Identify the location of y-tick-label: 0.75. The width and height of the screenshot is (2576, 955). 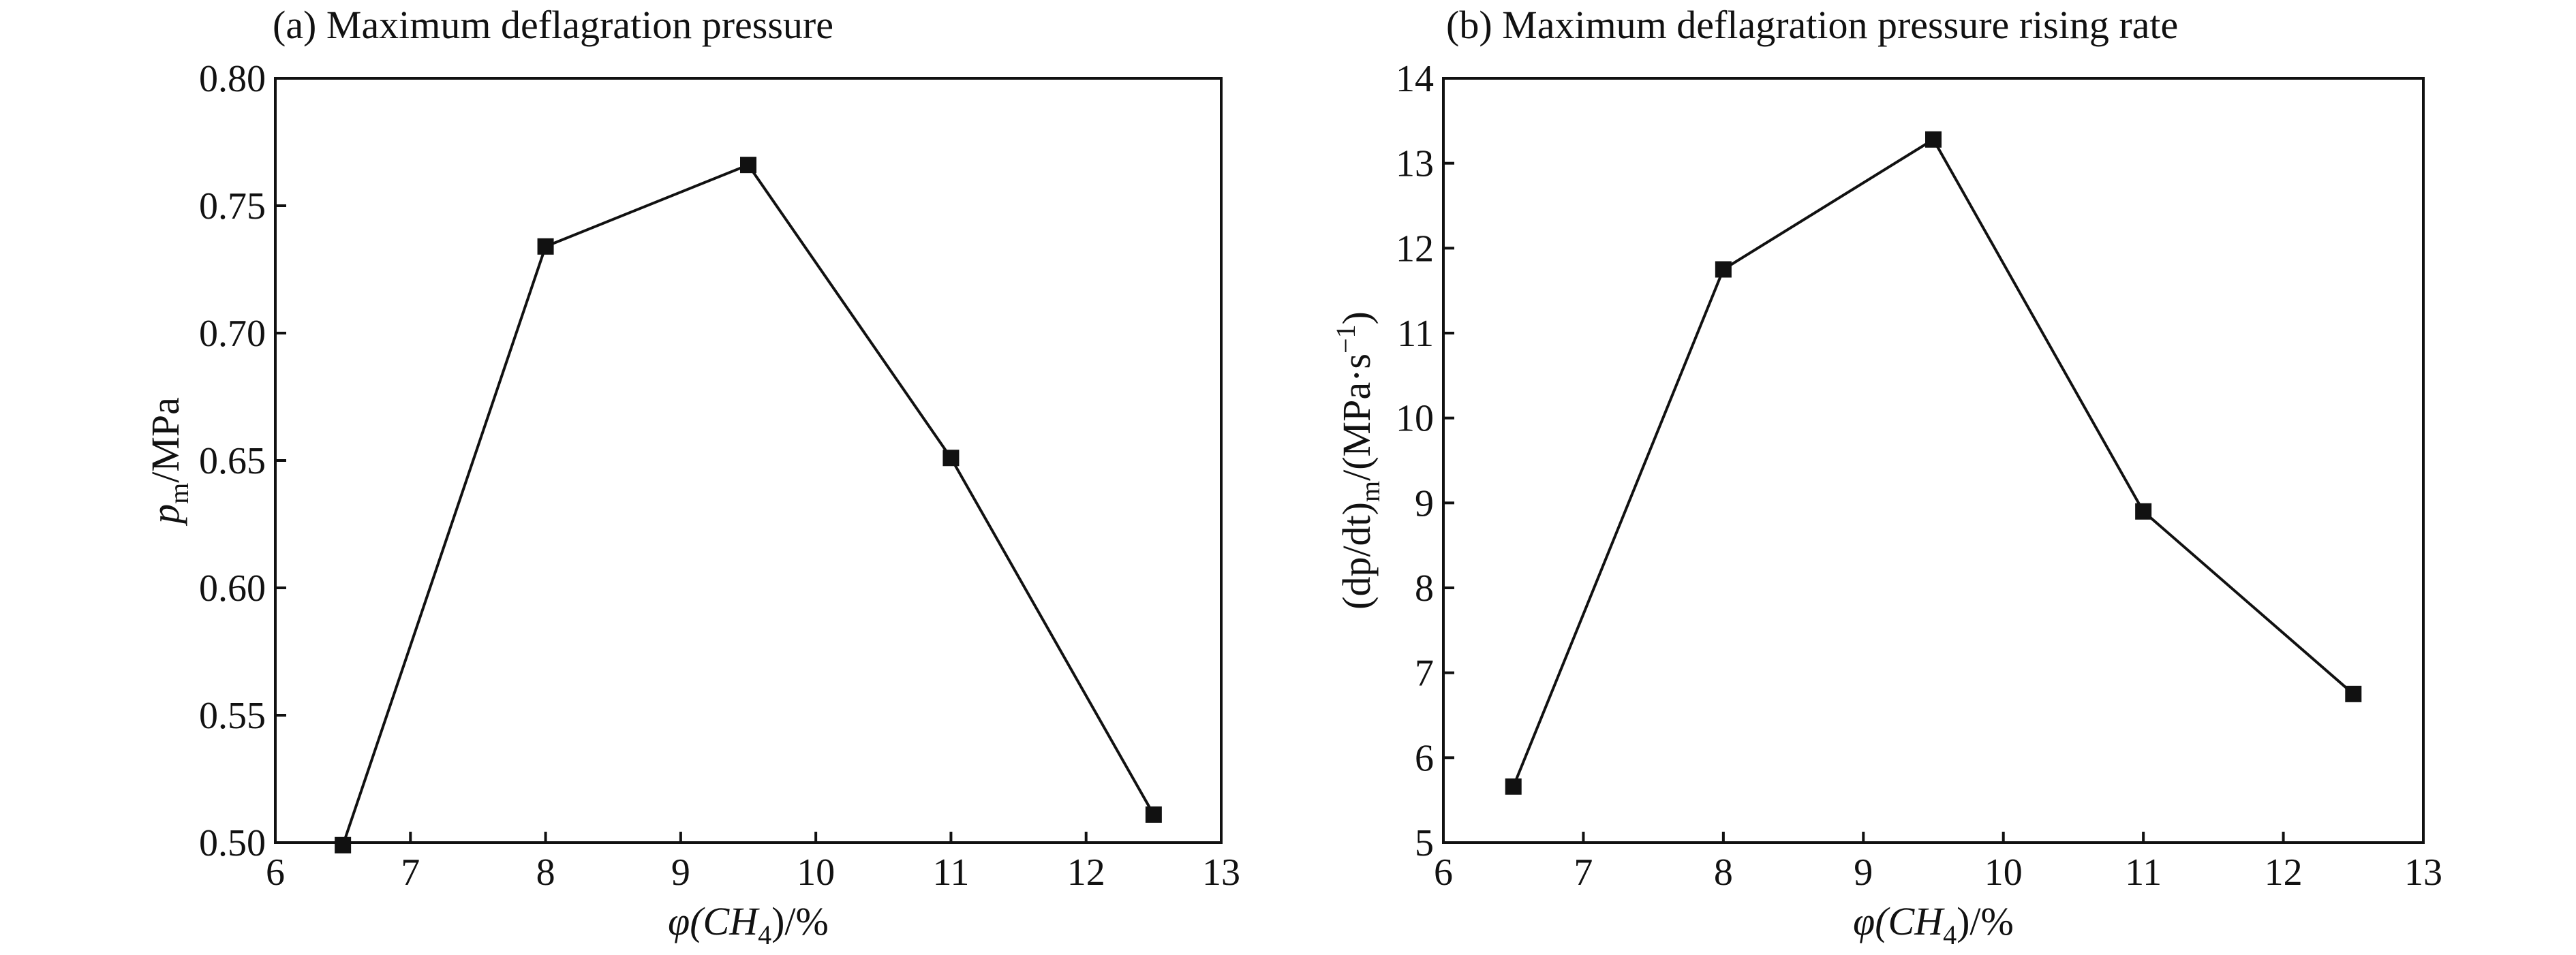
(232, 206).